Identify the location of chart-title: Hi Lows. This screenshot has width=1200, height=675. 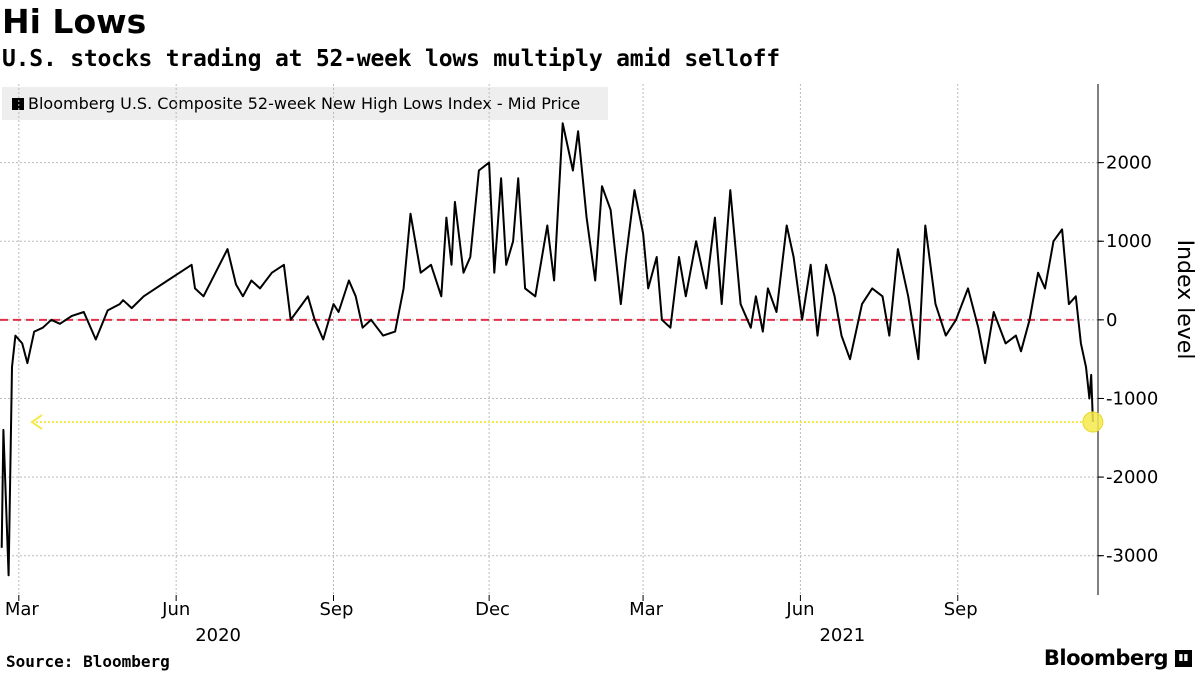
(74, 21).